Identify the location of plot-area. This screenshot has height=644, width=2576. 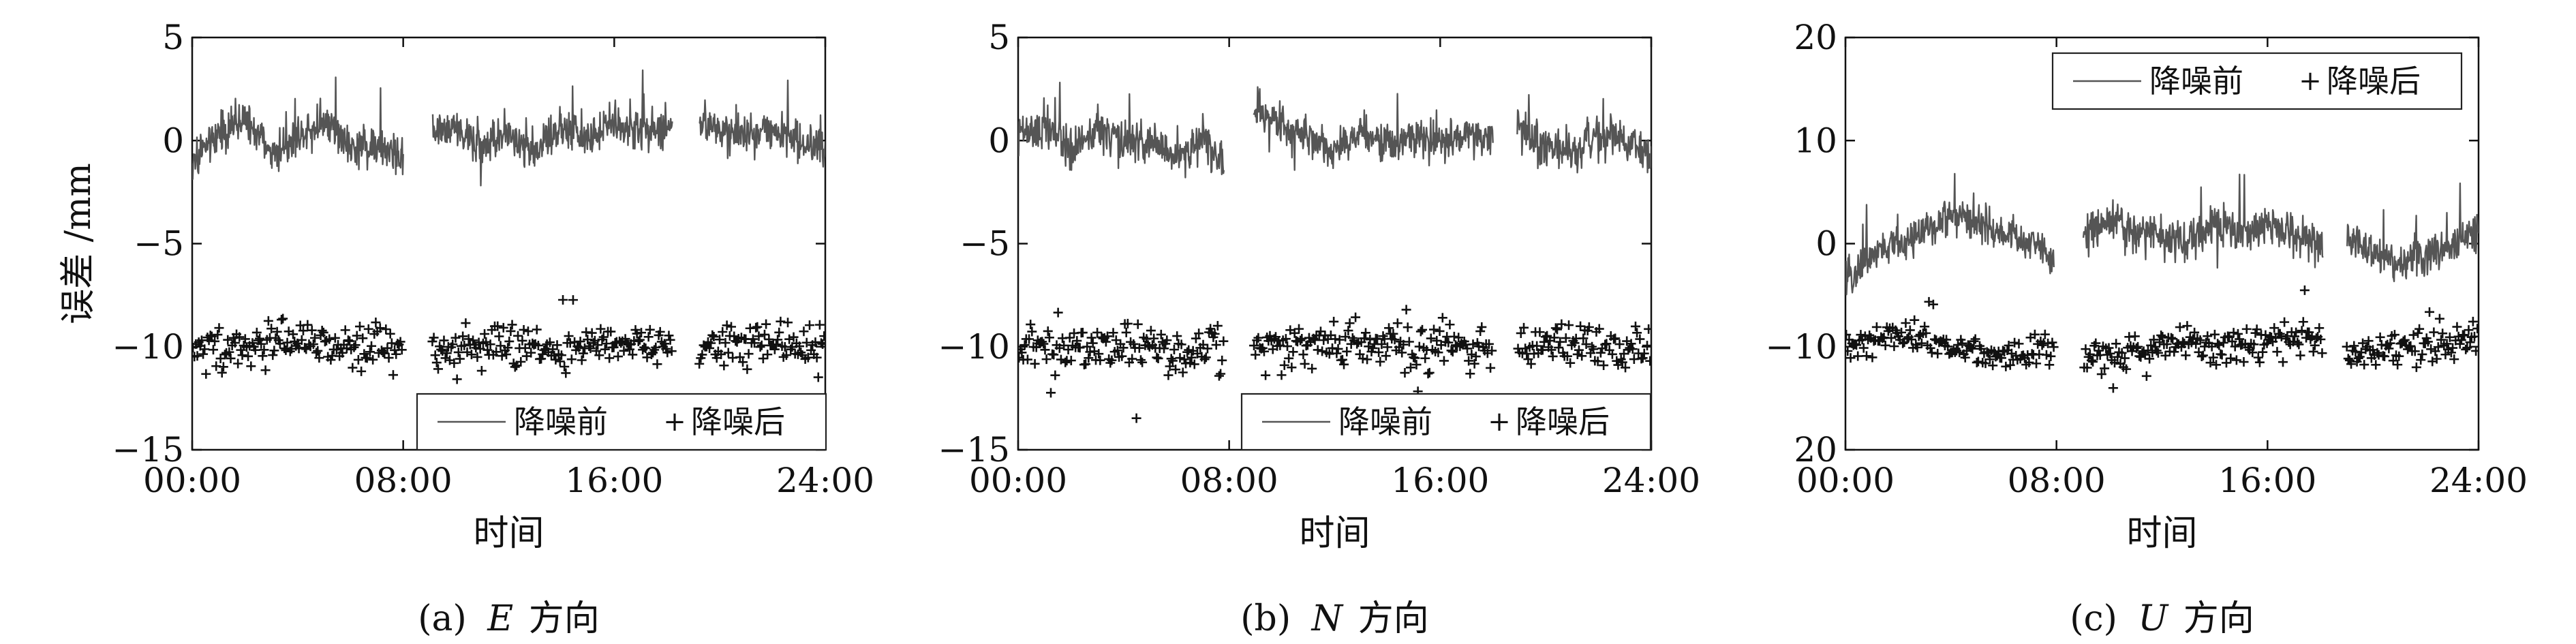
(508, 226).